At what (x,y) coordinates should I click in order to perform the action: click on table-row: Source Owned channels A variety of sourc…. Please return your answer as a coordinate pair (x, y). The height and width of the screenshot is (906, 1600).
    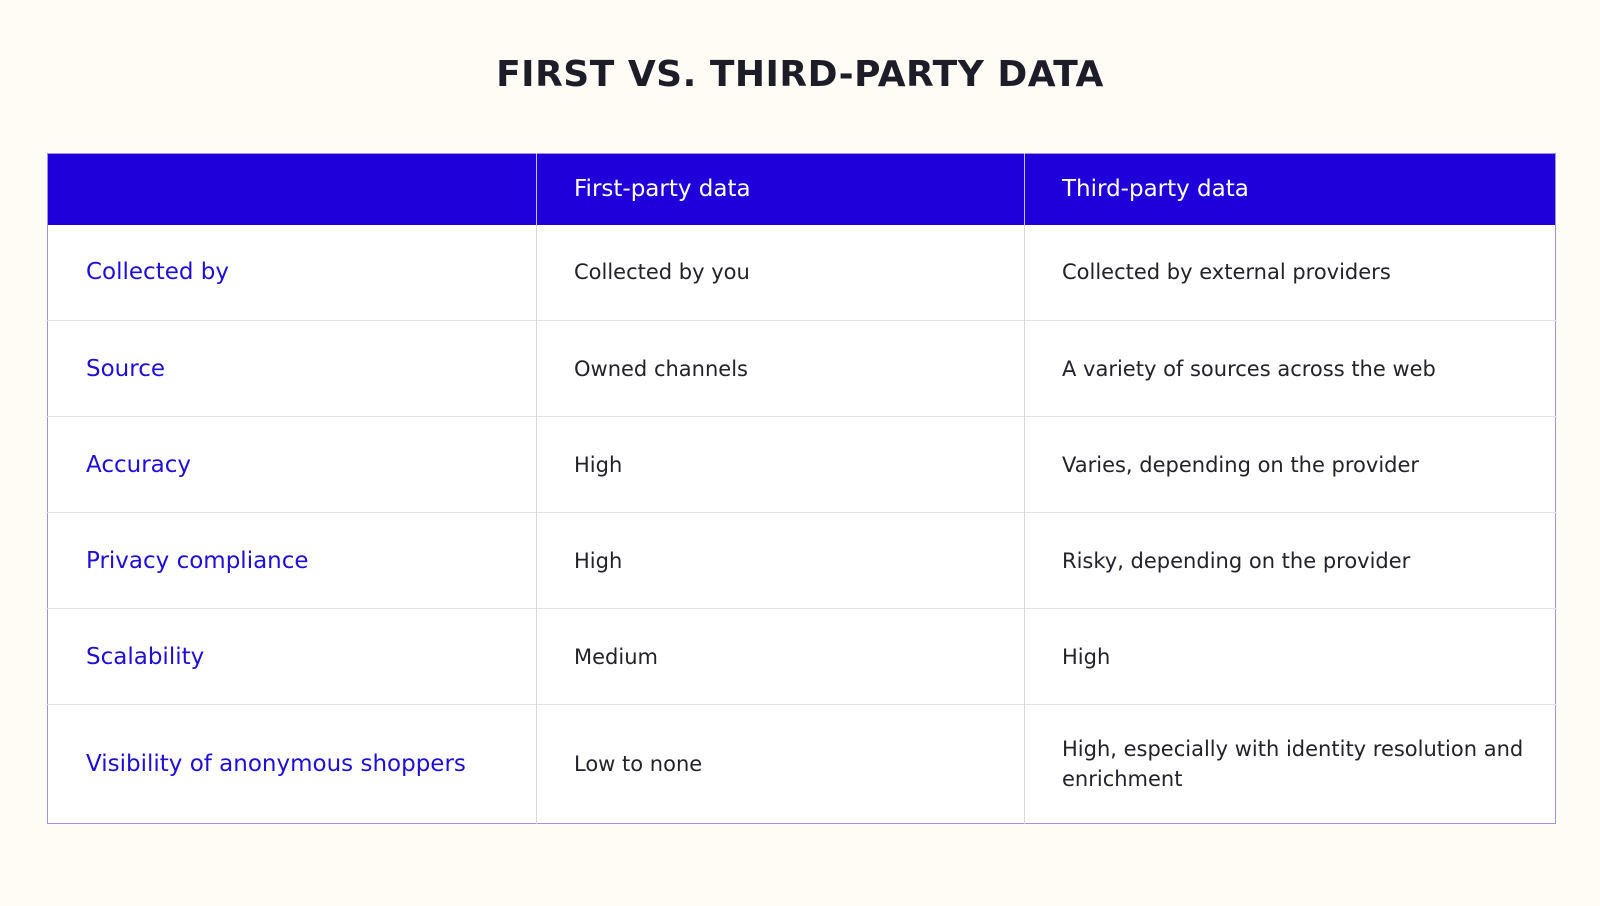
    Looking at the image, I should click on (801, 368).